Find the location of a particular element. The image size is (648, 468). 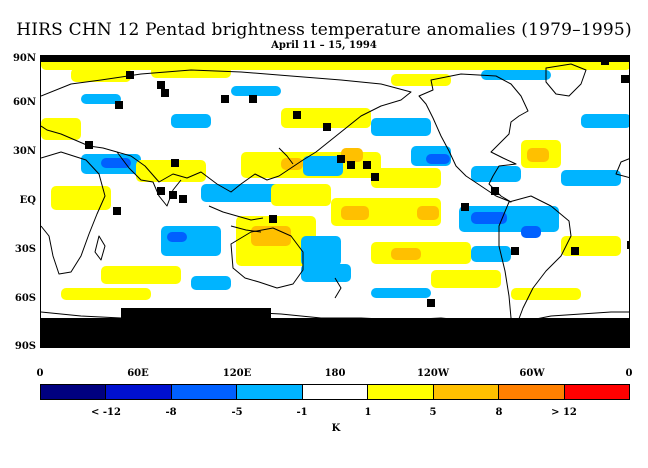

colorbar-label: -1 is located at coordinates (302, 412).